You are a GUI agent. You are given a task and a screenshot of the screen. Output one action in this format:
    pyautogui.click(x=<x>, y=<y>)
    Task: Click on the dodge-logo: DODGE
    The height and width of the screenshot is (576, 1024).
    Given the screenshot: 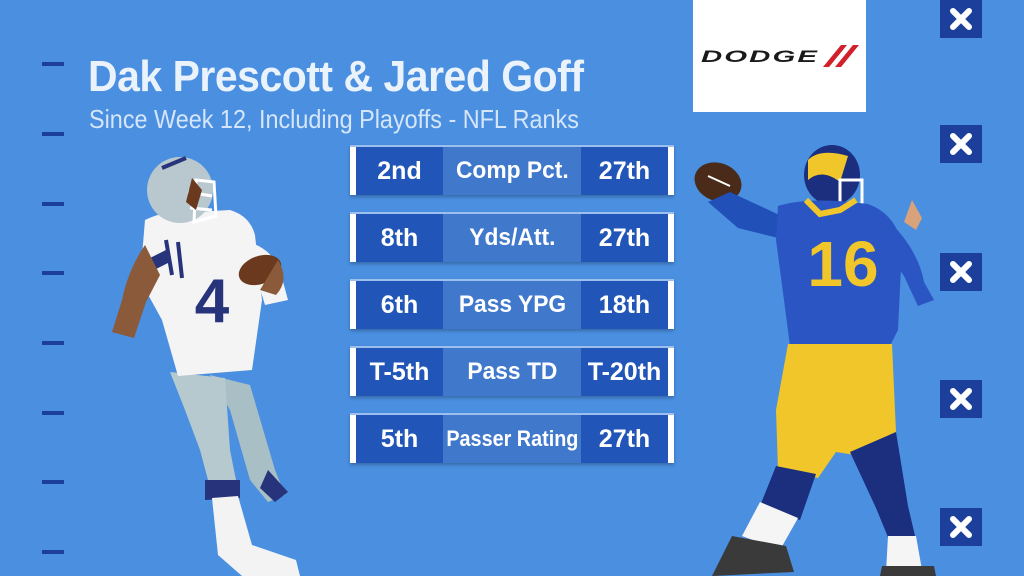 What is the action you would take?
    pyautogui.click(x=780, y=56)
    